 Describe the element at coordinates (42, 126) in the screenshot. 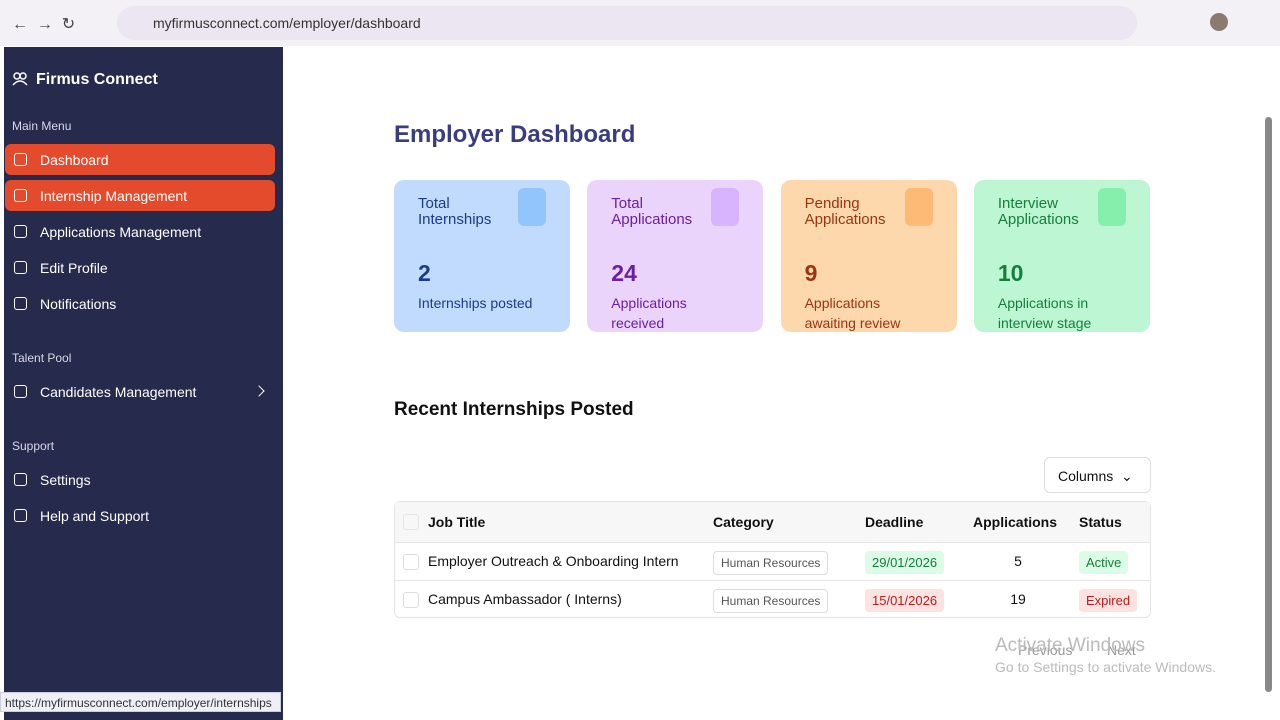

I see `section-heading: Main Menu` at that location.